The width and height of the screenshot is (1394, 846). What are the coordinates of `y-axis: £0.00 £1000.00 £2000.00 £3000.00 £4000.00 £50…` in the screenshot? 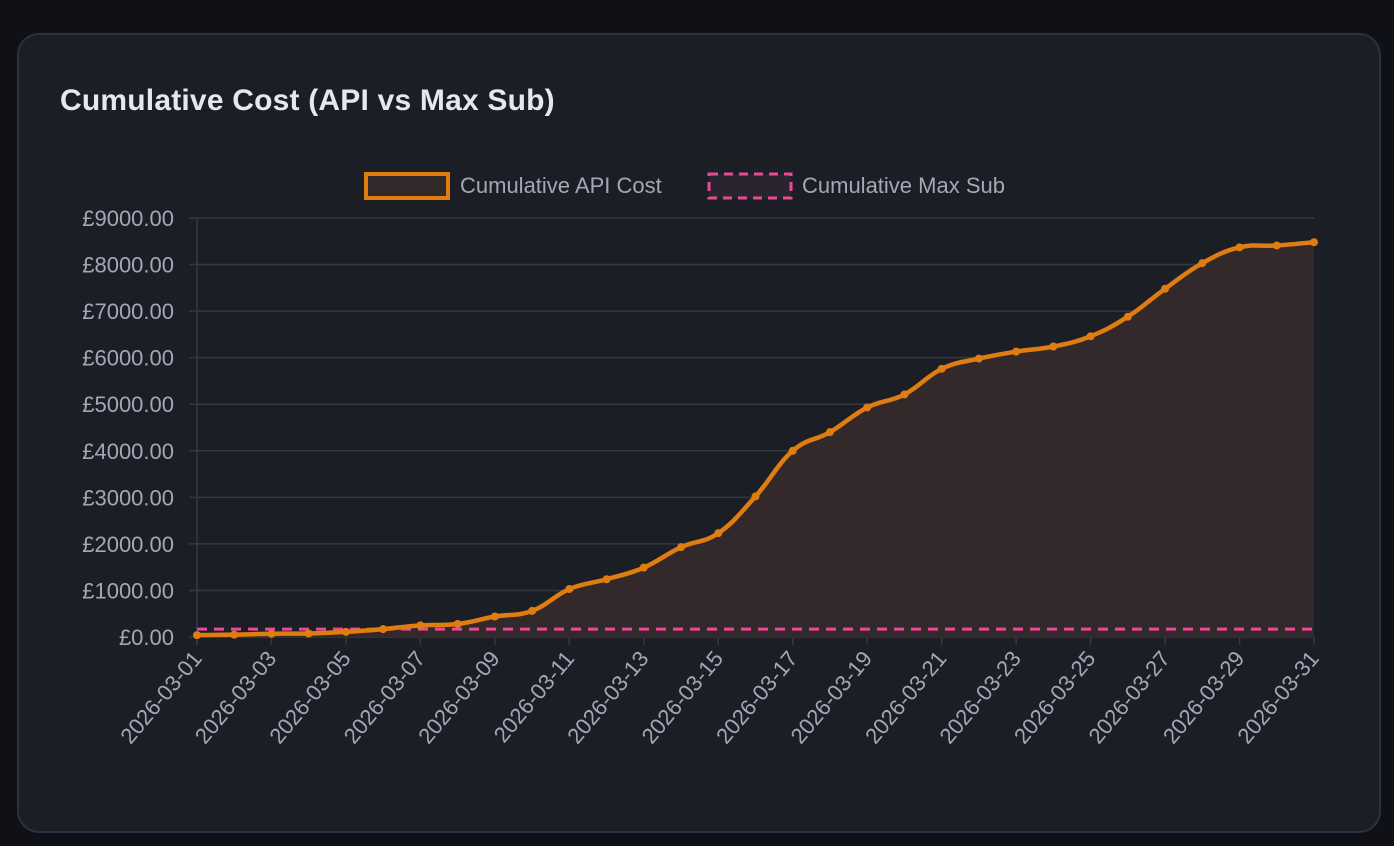 It's located at (128, 428).